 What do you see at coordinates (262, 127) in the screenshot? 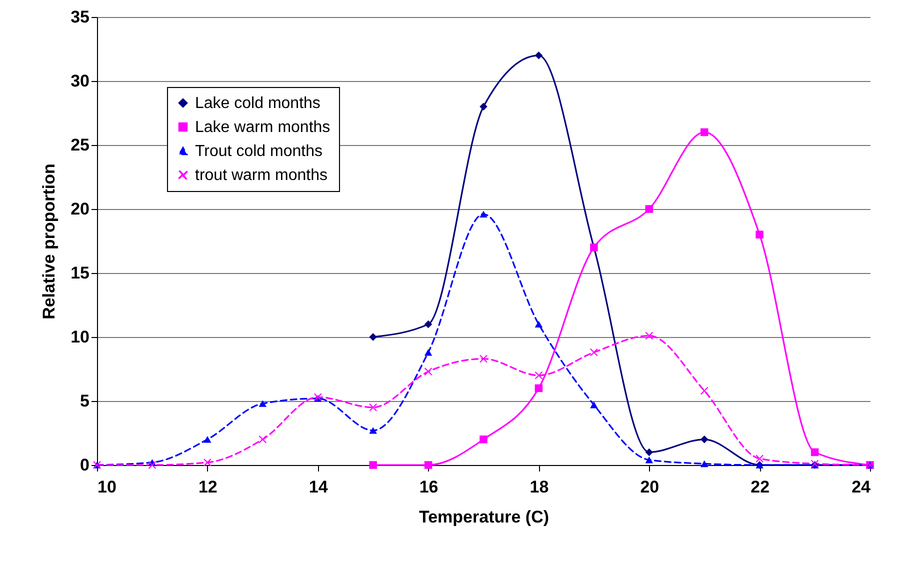
I see `legend-label: Lake warm months` at bounding box center [262, 127].